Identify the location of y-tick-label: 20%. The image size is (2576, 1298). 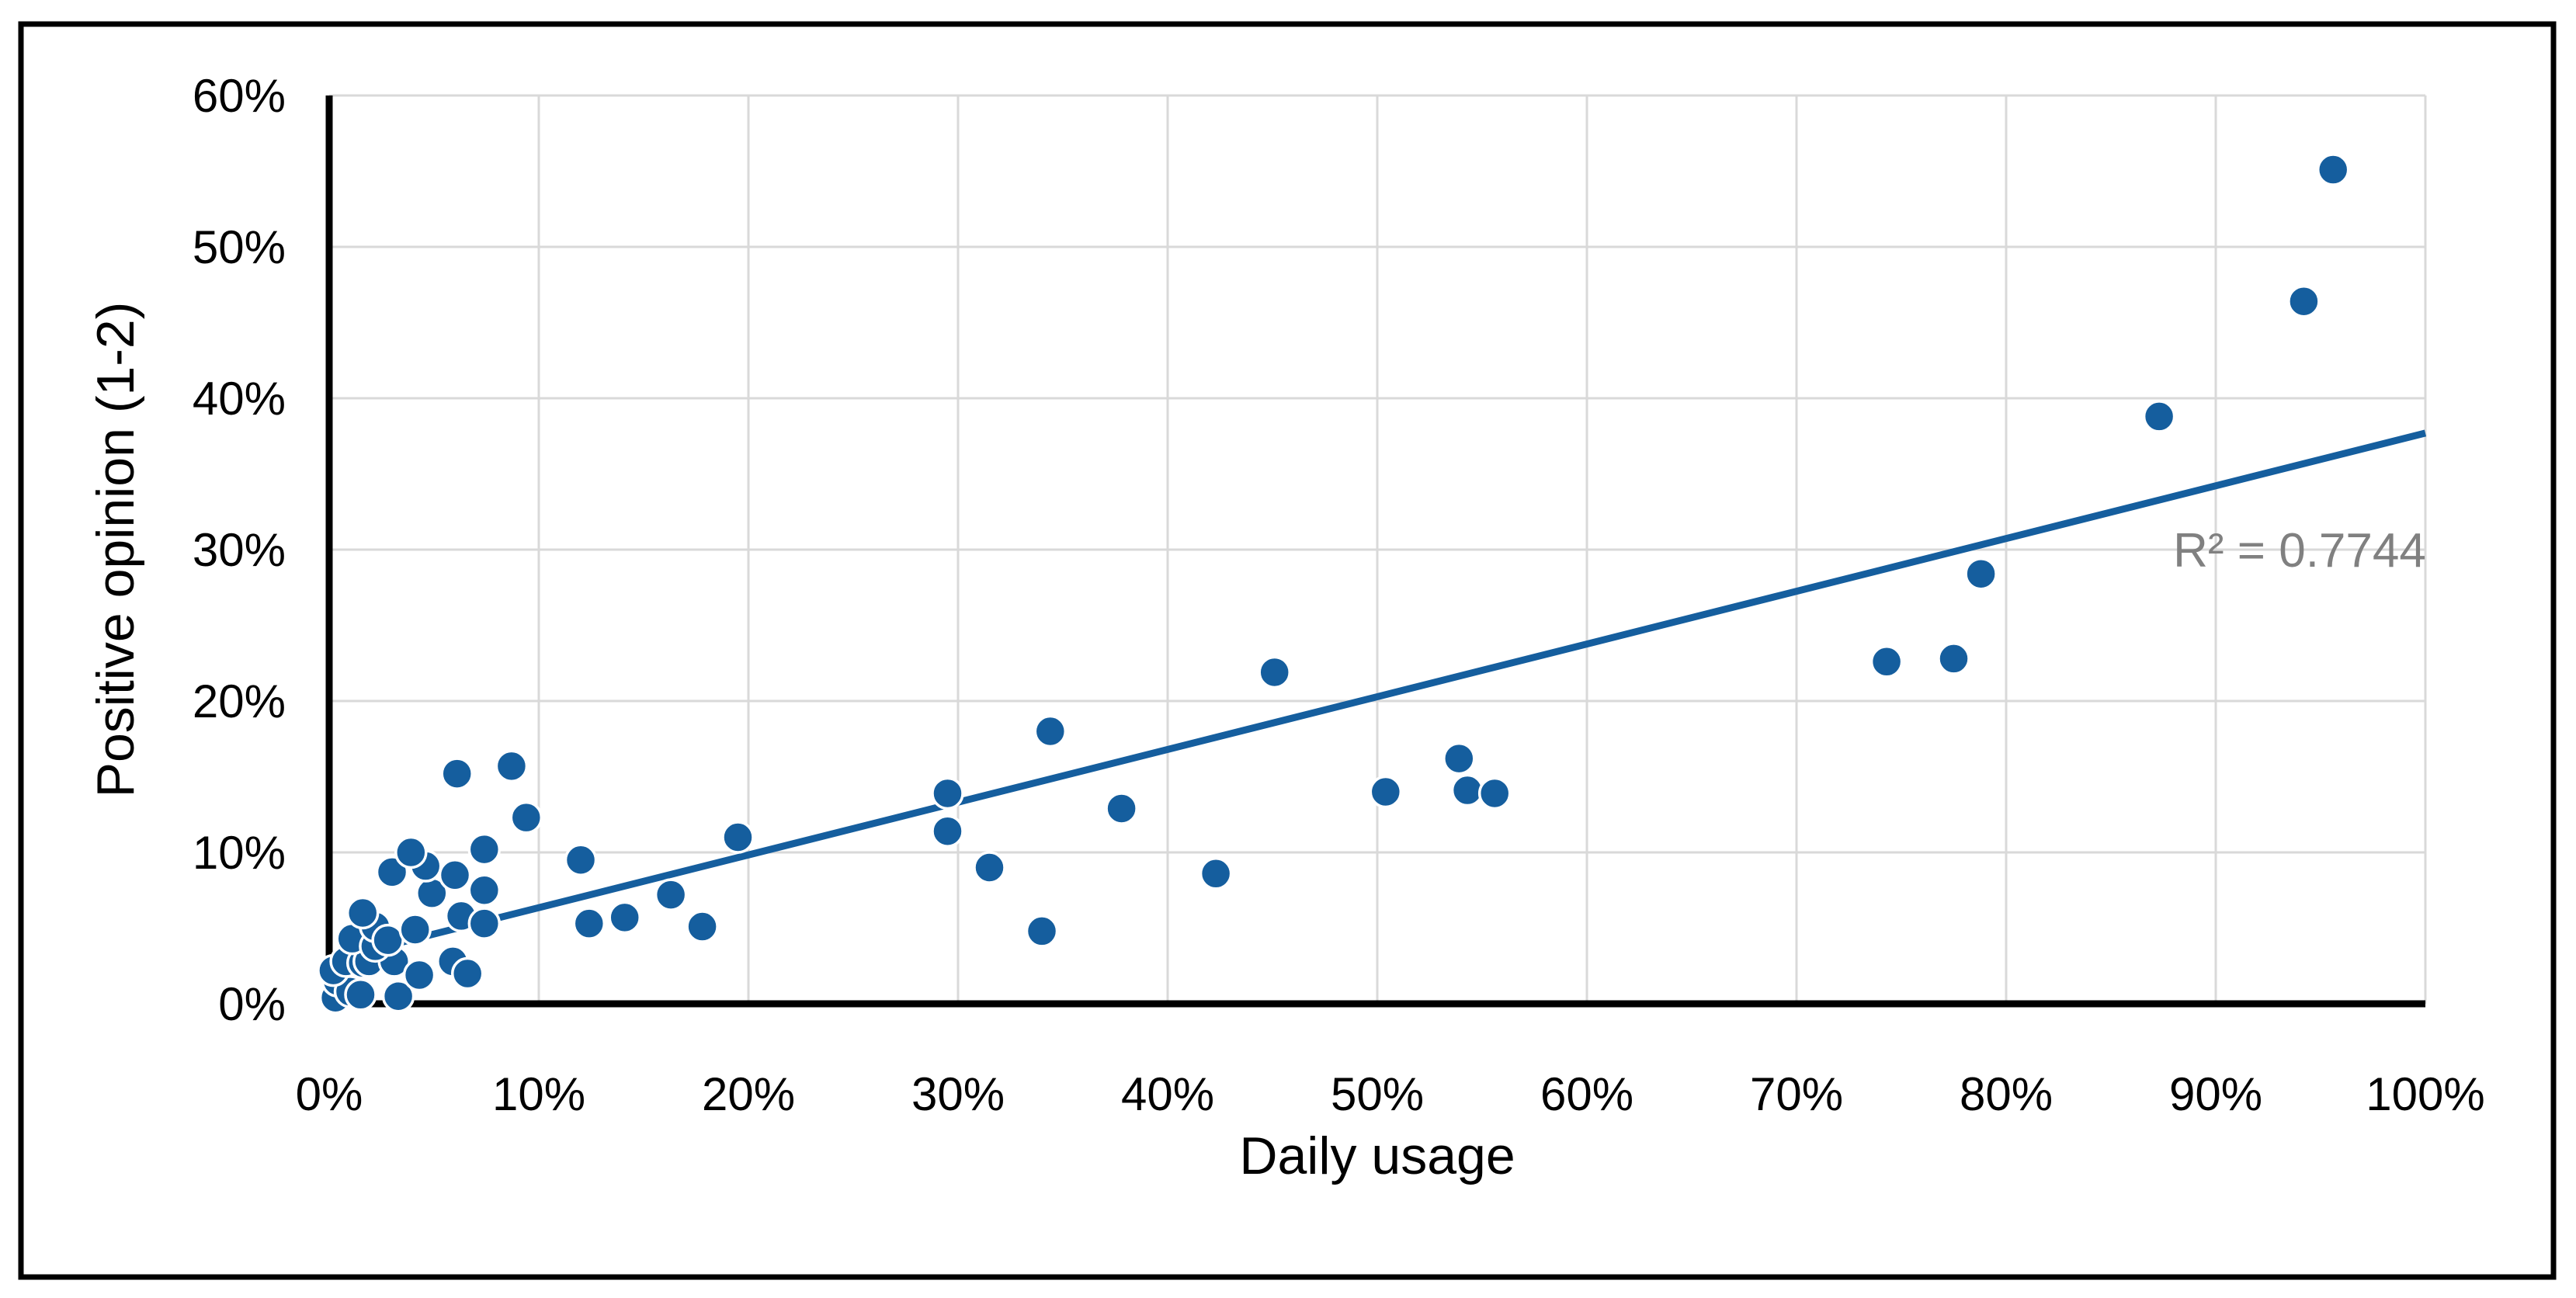
(239, 701).